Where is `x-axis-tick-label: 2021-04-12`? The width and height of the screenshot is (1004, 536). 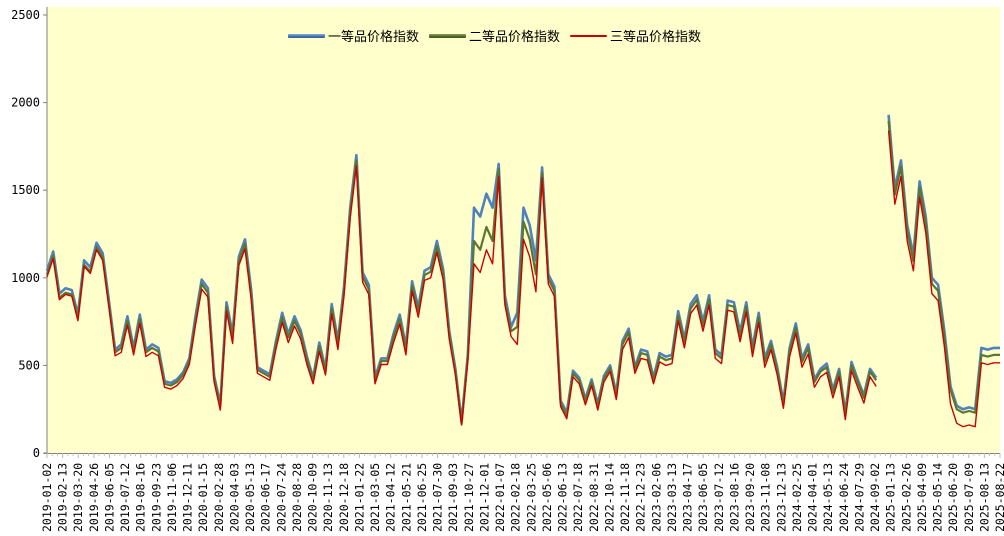 x-axis-tick-label: 2021-04-12 is located at coordinates (391, 497).